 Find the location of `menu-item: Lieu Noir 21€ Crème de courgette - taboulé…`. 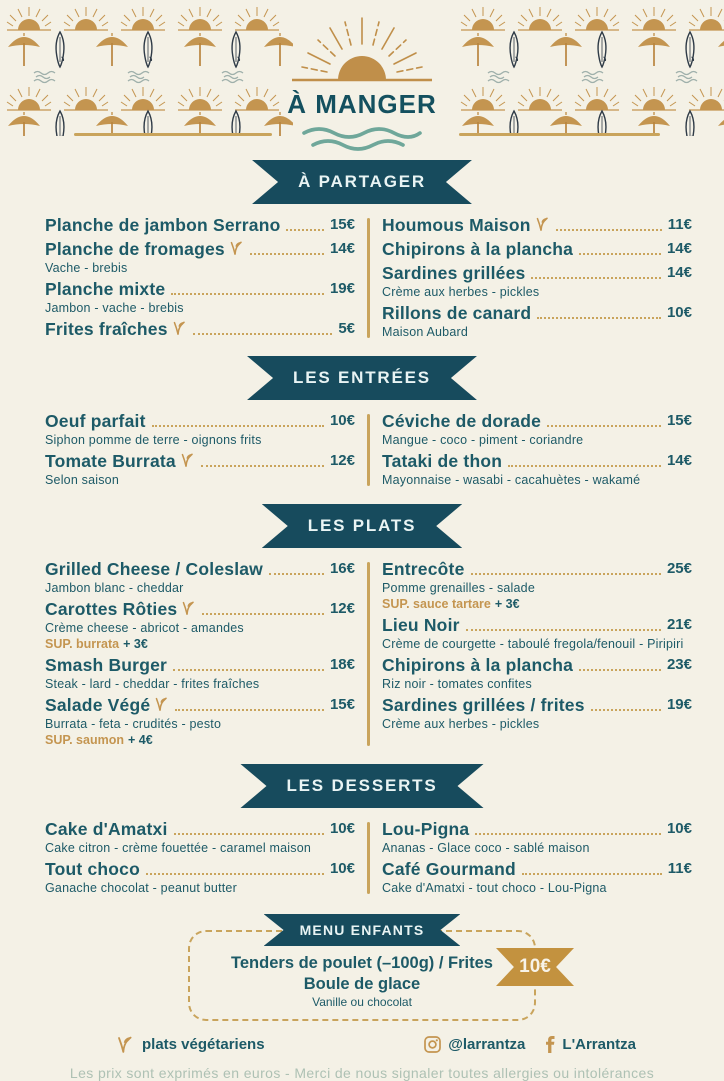

menu-item: Lieu Noir 21€ Crème de courgette - taboulé… is located at coordinates (537, 633).